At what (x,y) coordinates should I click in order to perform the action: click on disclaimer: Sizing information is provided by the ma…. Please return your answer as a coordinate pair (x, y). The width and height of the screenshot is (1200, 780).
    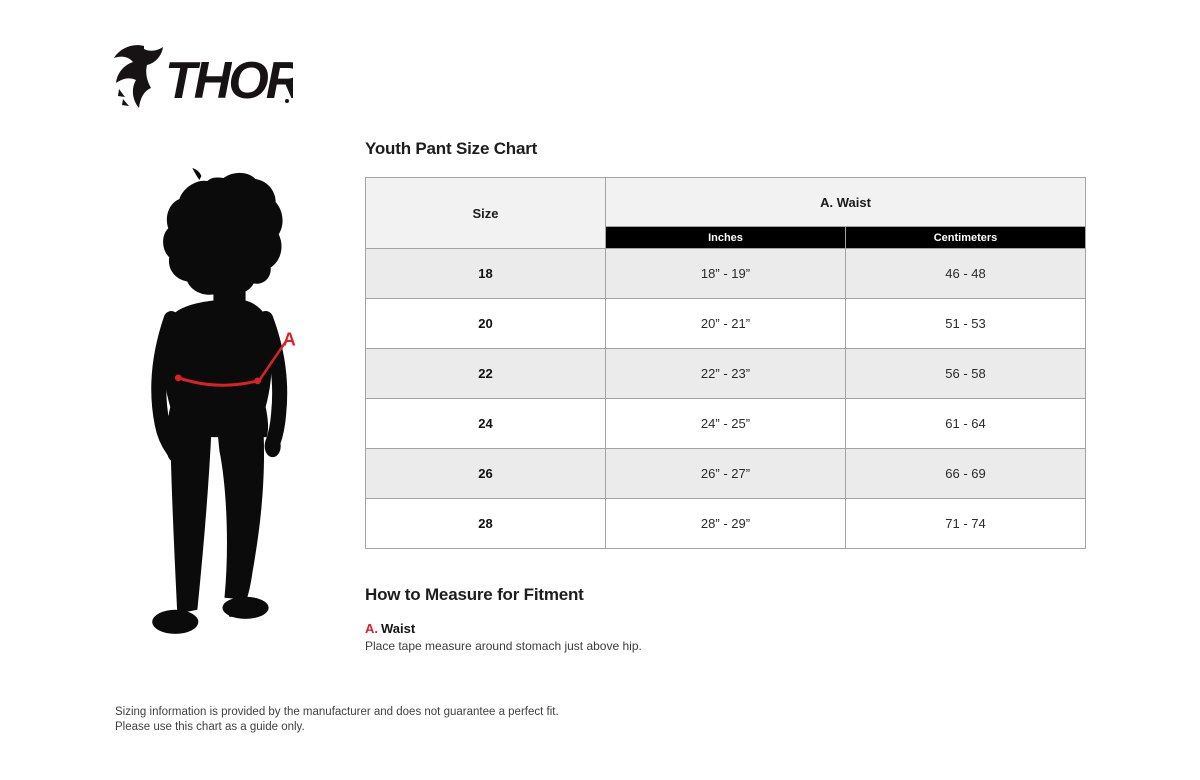
    Looking at the image, I should click on (337, 720).